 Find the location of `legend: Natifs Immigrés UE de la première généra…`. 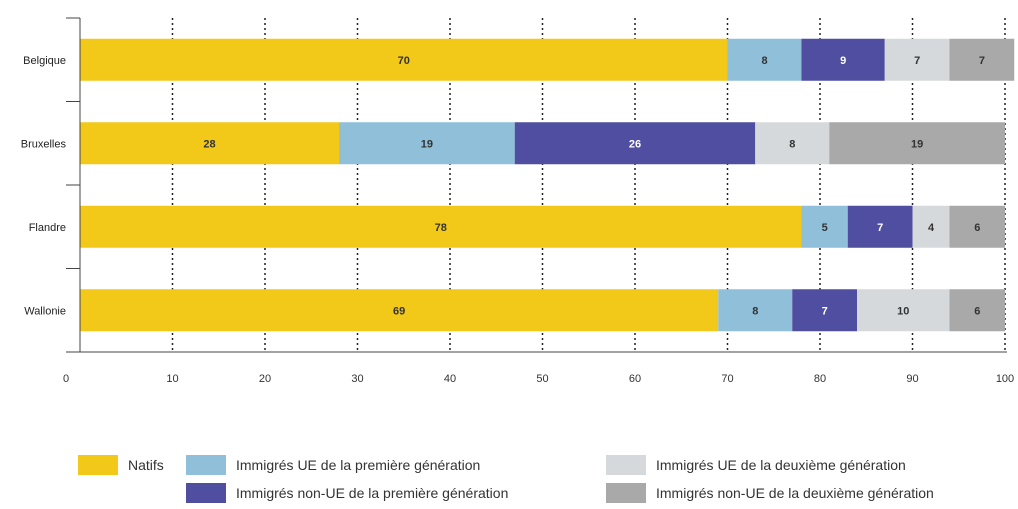

legend: Natifs Immigrés UE de la première généra… is located at coordinates (538, 480).